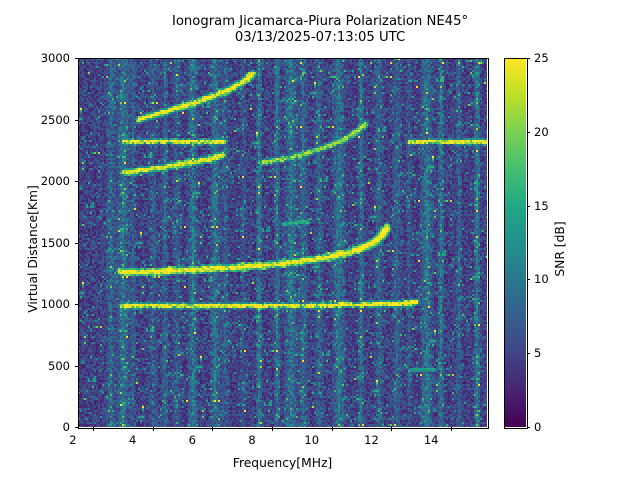 This screenshot has height=480, width=640. What do you see at coordinates (541, 58) in the screenshot?
I see `colorbar-tick-label: 25` at bounding box center [541, 58].